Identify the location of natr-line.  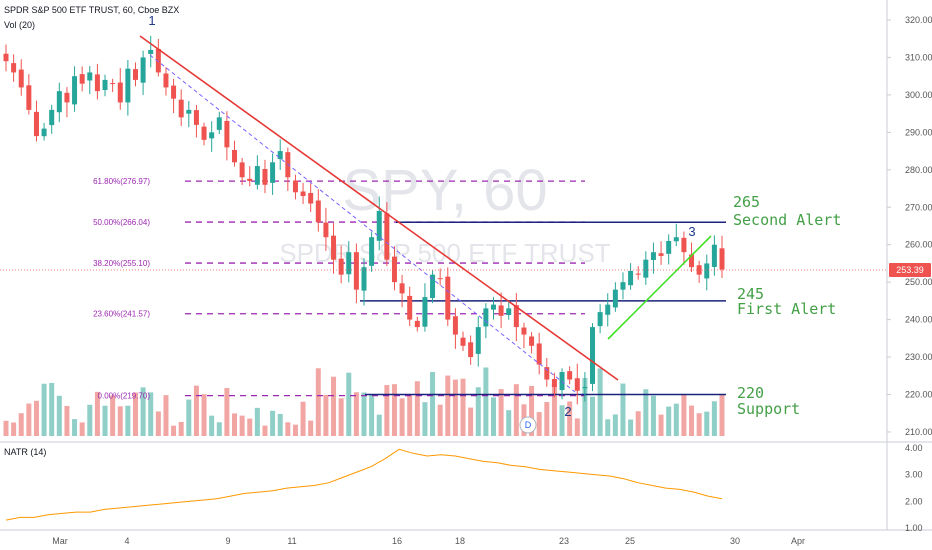
(364, 484).